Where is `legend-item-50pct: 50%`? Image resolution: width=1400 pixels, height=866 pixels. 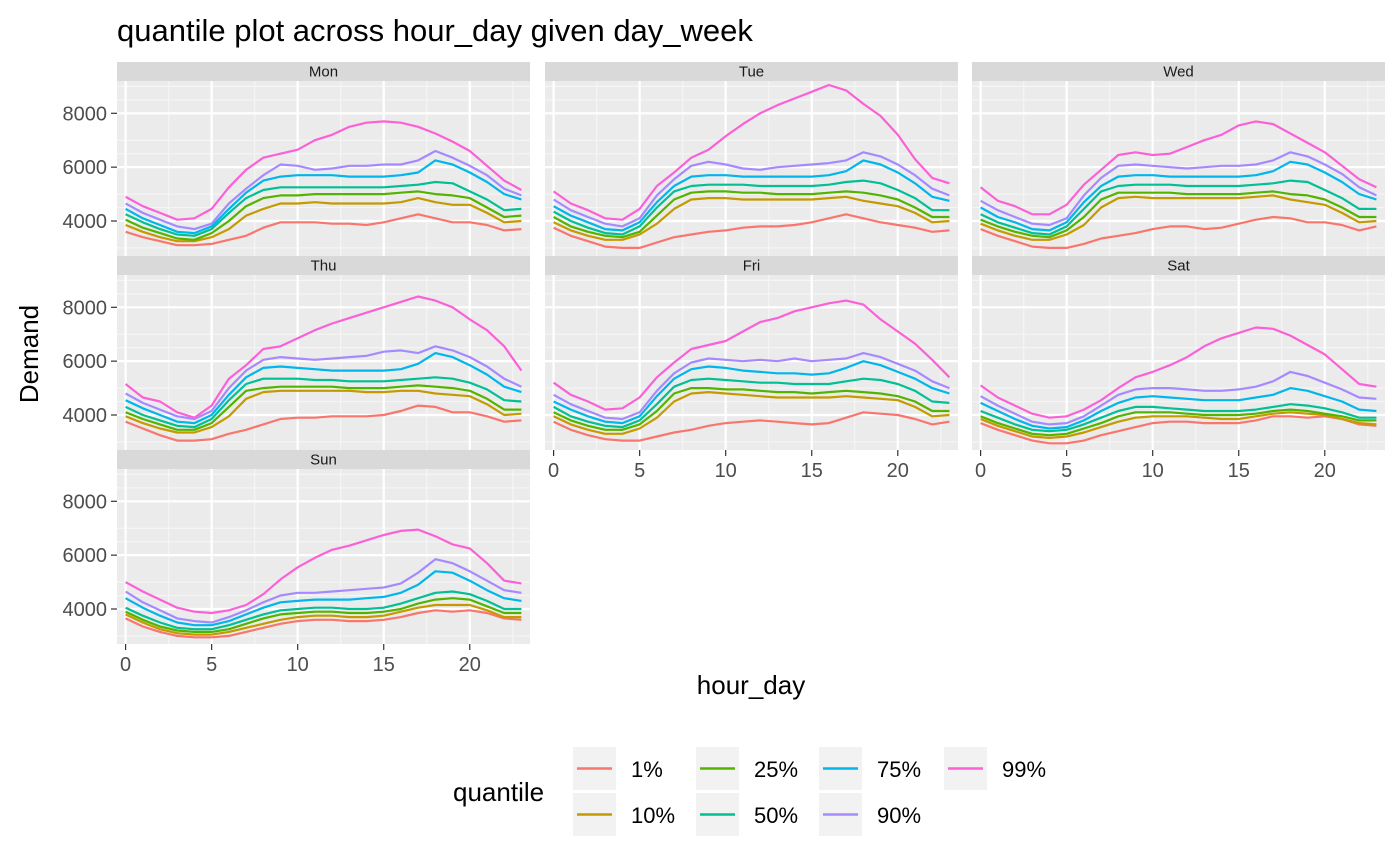 legend-item-50pct: 50% is located at coordinates (747, 814).